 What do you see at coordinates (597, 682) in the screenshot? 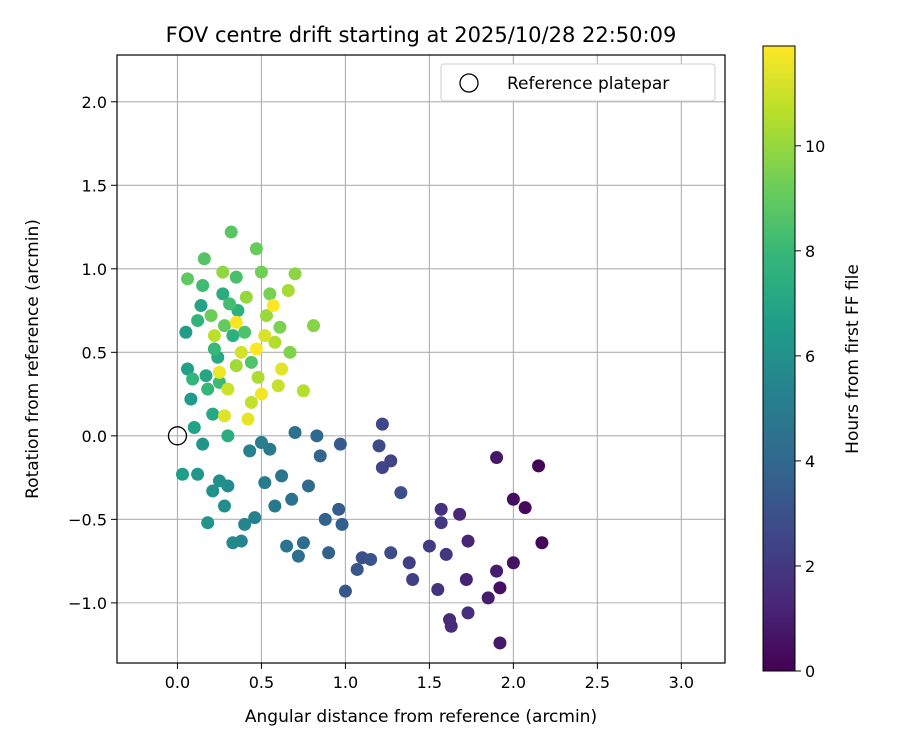
I see `x-tick-label: 2.5` at bounding box center [597, 682].